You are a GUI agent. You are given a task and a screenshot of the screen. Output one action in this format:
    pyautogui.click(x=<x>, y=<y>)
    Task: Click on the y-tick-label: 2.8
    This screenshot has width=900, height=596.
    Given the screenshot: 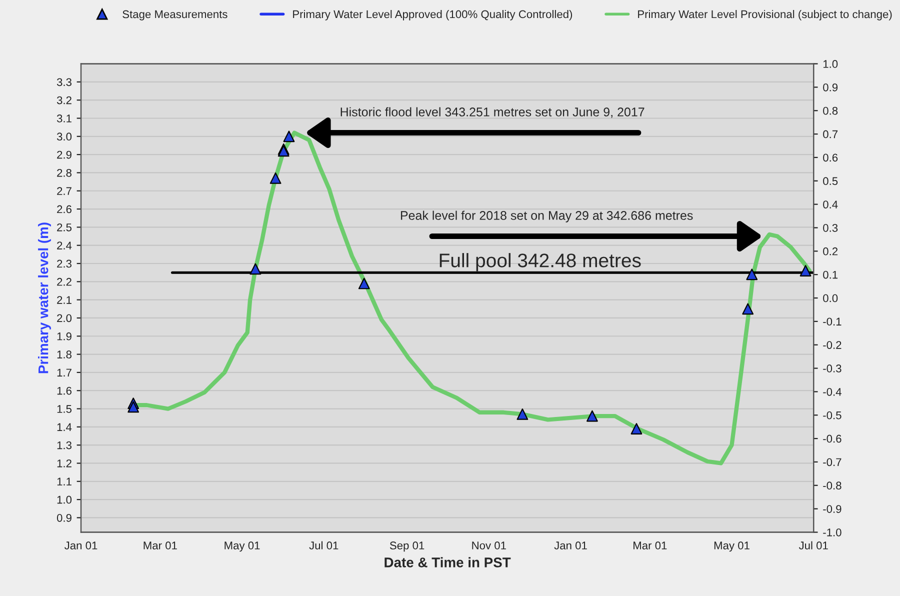 What is the action you would take?
    pyautogui.click(x=64, y=172)
    